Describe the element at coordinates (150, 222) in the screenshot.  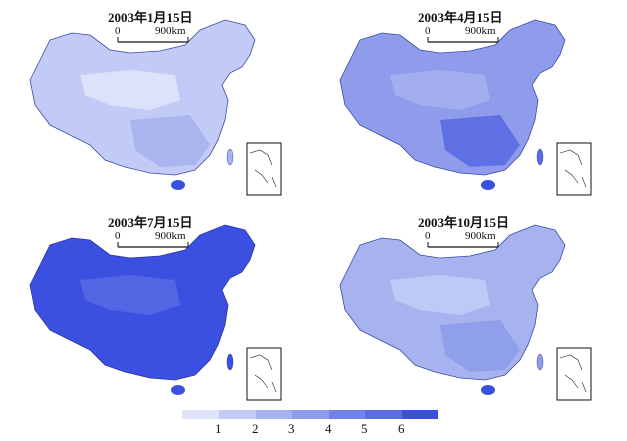
I see `panel-title: 2003年7月15日` at that location.